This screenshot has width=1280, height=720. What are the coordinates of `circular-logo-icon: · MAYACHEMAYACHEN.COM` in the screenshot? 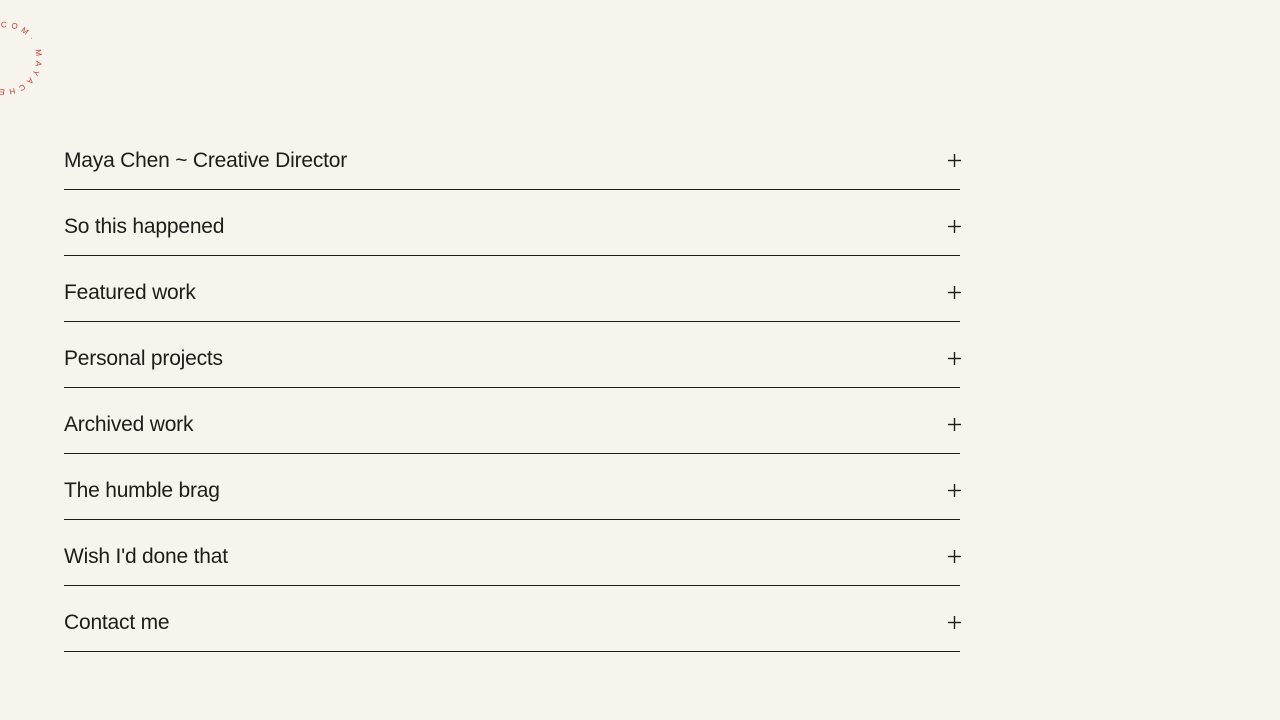 It's located at (21, 58).